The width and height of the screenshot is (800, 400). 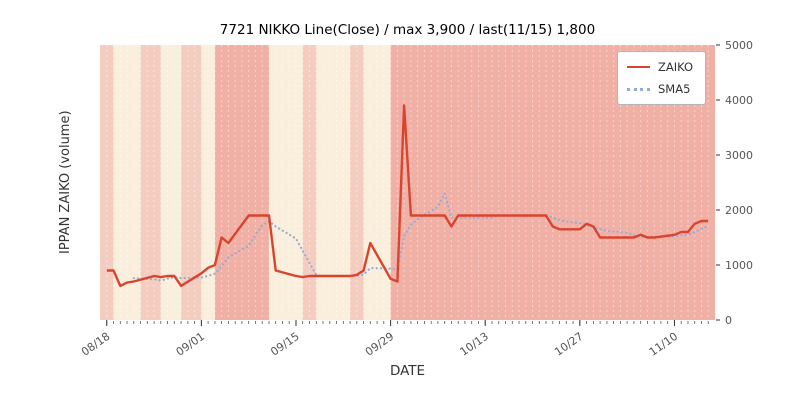 I want to click on legend-item-sma5: SMA5, so click(x=660, y=89).